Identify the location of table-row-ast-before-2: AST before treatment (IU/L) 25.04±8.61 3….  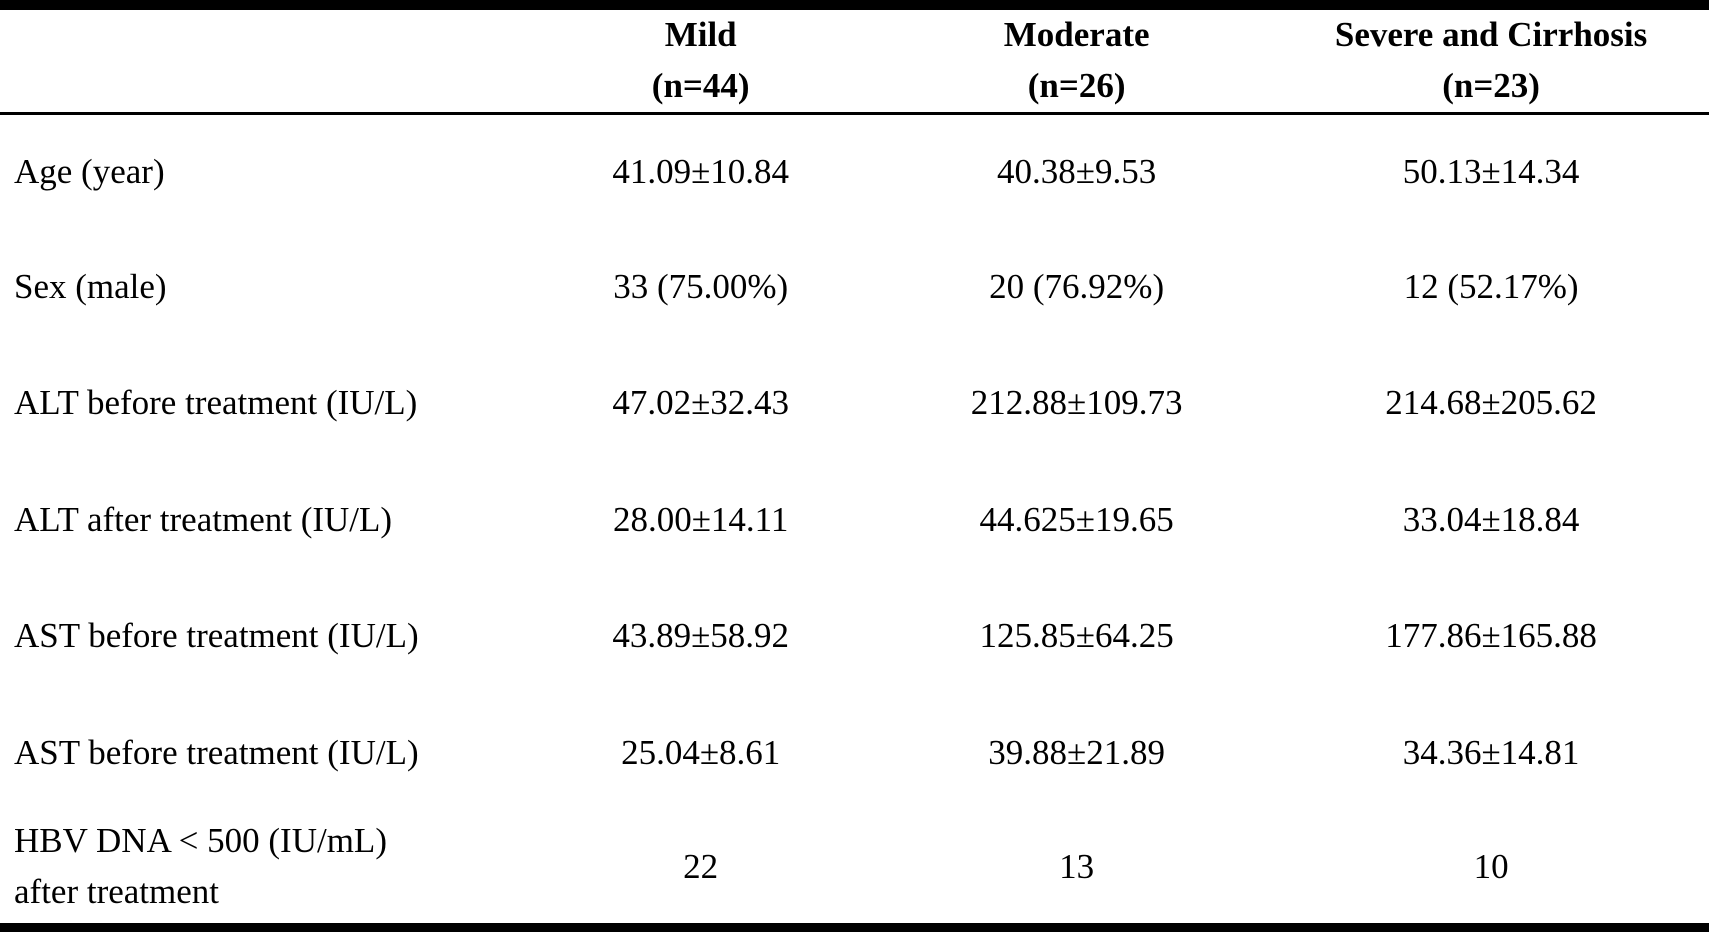
(854, 753).